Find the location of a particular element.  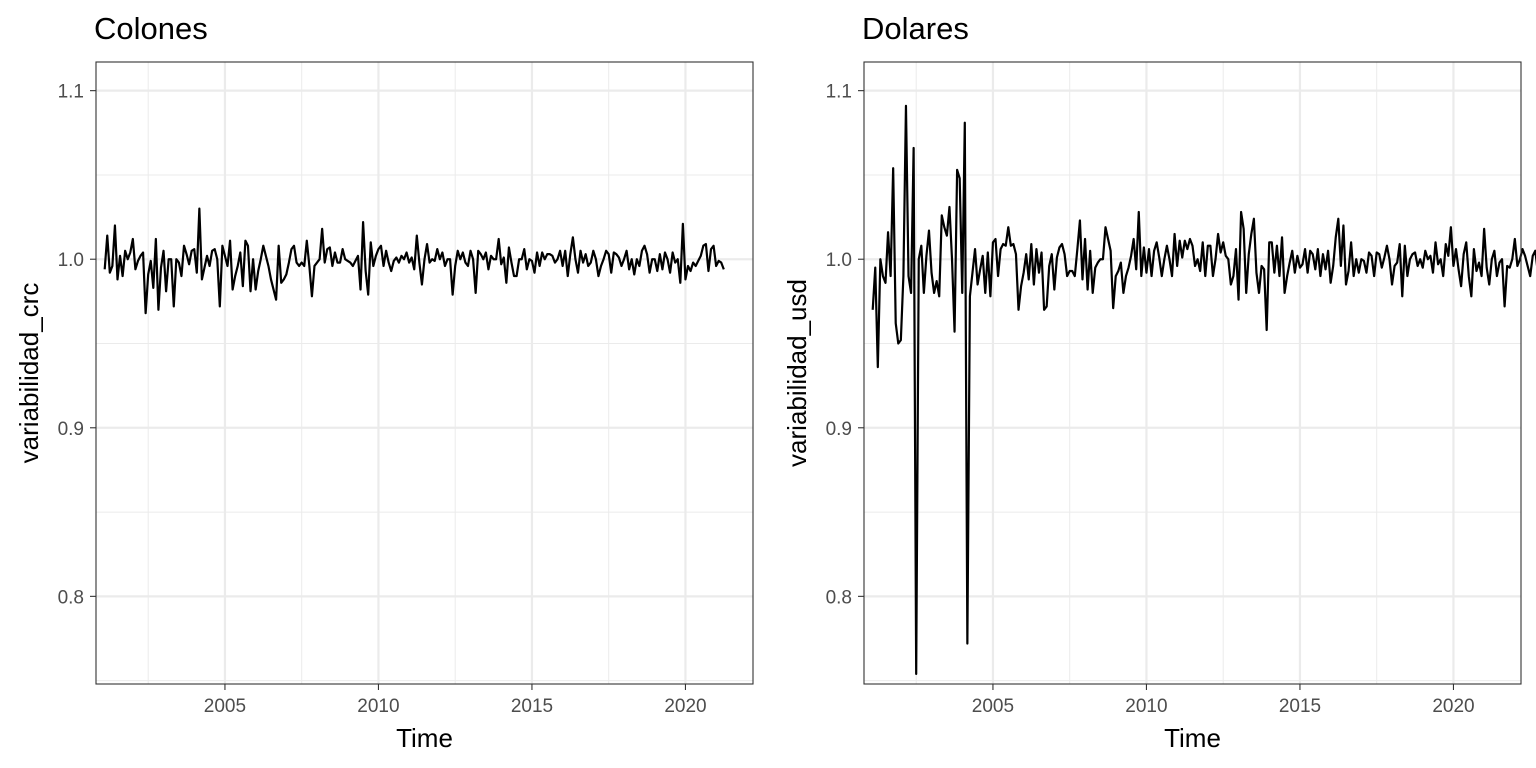

y-axis-label: variabilidad_usd is located at coordinates (797, 373).